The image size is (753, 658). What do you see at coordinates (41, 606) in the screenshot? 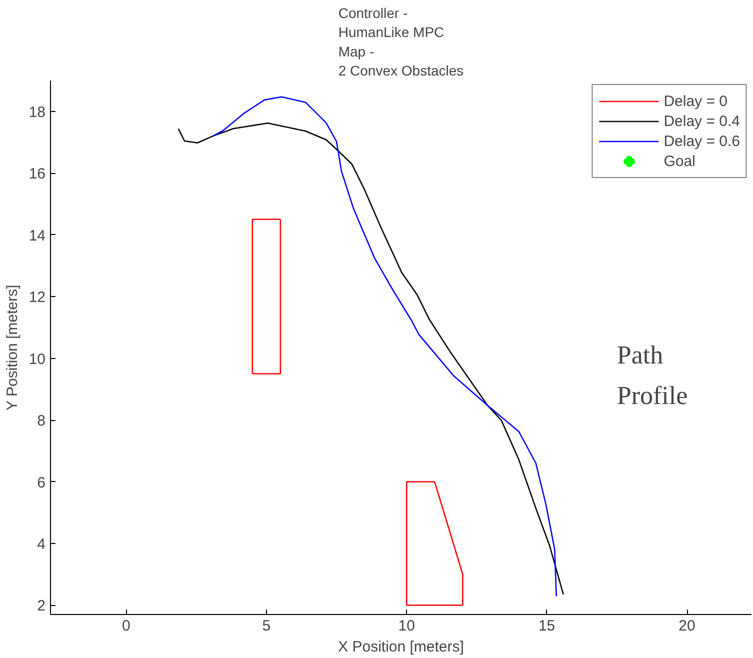
I see `y-tick-label: 2` at bounding box center [41, 606].